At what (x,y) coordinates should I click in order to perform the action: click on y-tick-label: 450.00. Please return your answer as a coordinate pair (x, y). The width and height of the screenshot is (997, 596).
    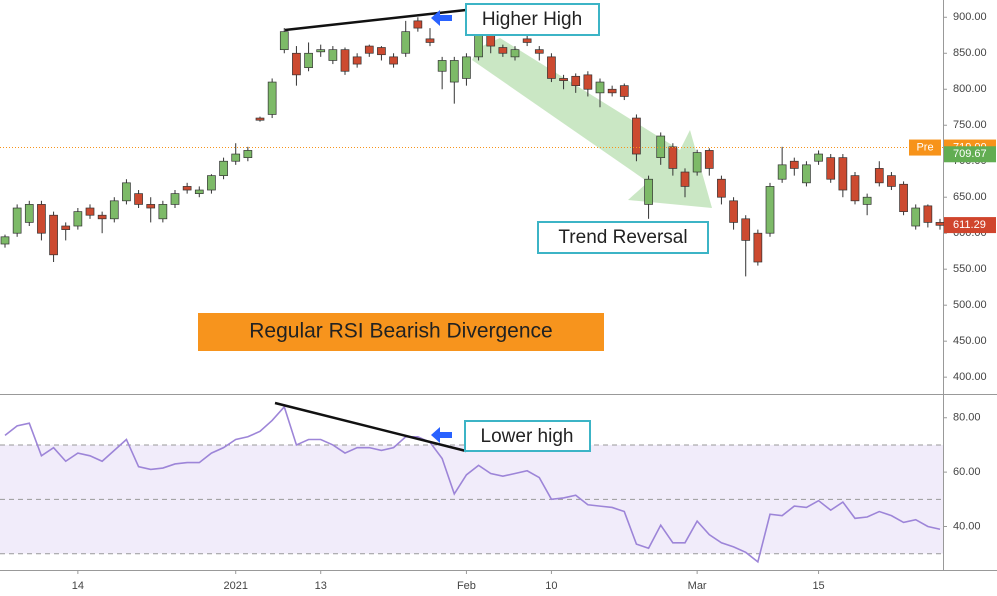
    Looking at the image, I should click on (970, 341).